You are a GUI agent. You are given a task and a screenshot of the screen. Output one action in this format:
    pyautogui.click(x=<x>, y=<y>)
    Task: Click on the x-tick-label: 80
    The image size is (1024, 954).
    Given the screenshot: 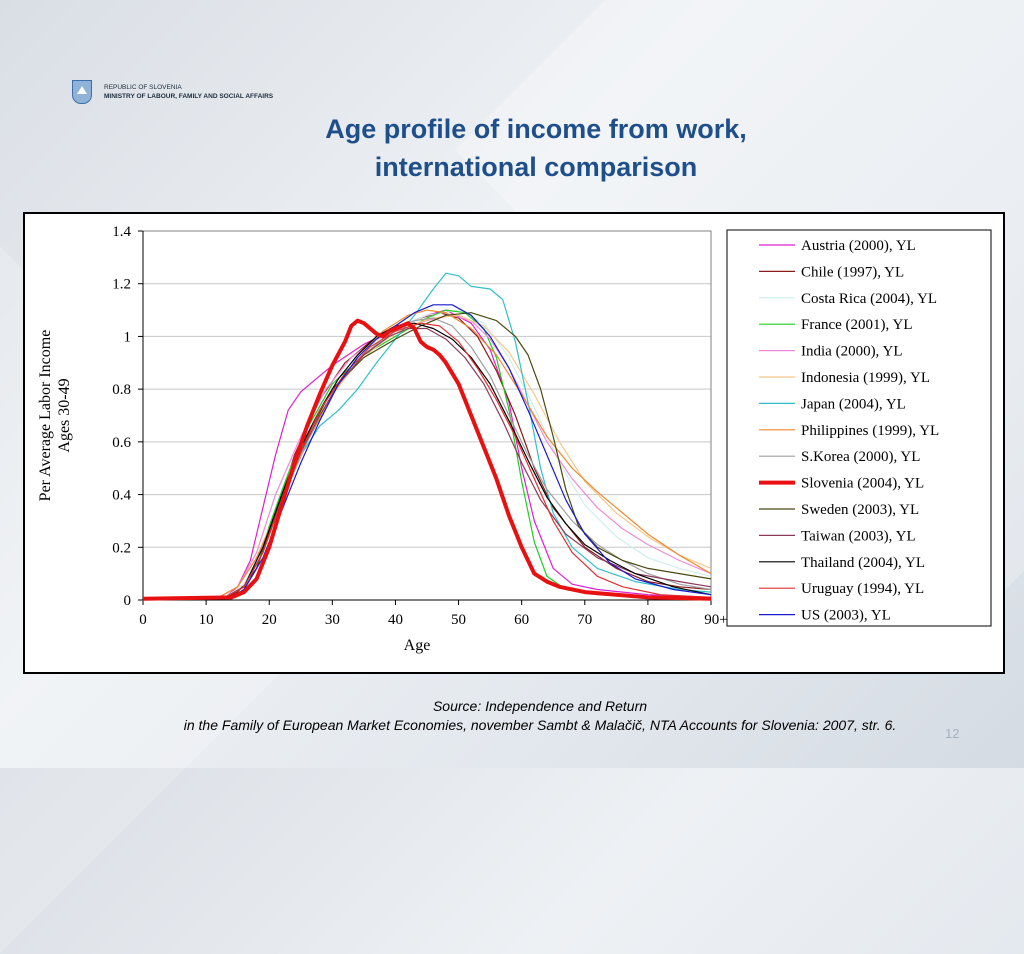 What is the action you would take?
    pyautogui.click(x=647, y=620)
    